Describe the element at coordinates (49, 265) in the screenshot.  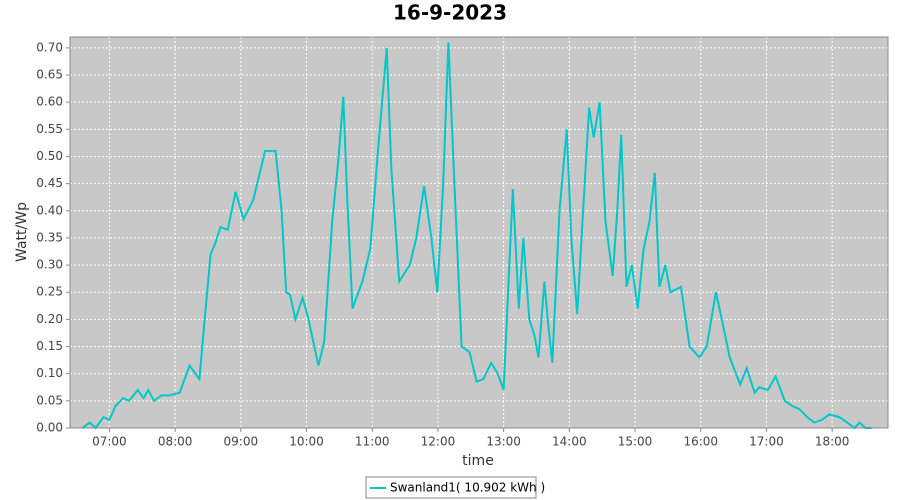
I see `y-tick-label: 0.30` at that location.